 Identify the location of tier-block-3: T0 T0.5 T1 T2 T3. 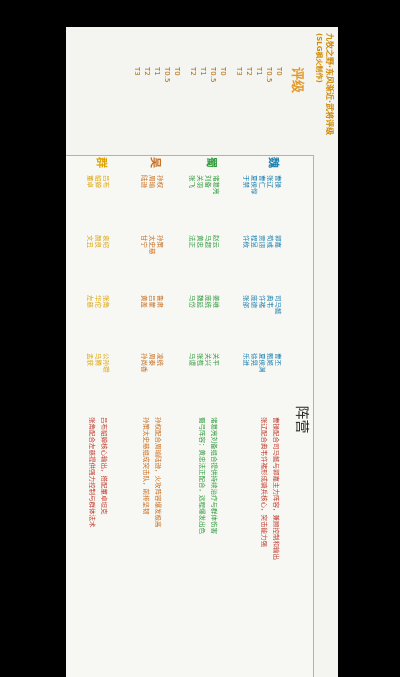
(157, 110).